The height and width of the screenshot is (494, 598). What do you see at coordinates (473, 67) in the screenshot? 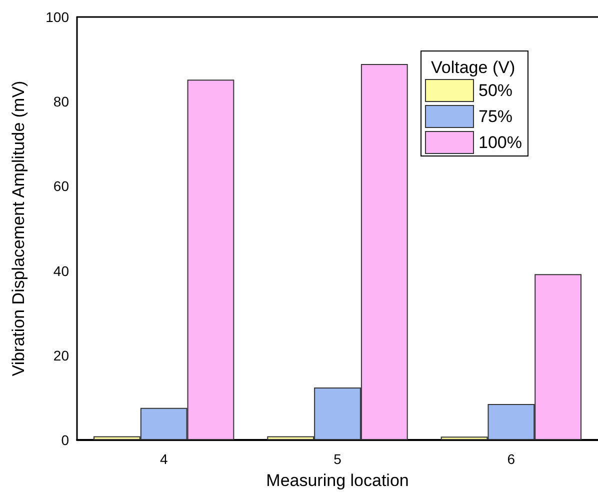
I see `legend-title: Voltage (V)` at bounding box center [473, 67].